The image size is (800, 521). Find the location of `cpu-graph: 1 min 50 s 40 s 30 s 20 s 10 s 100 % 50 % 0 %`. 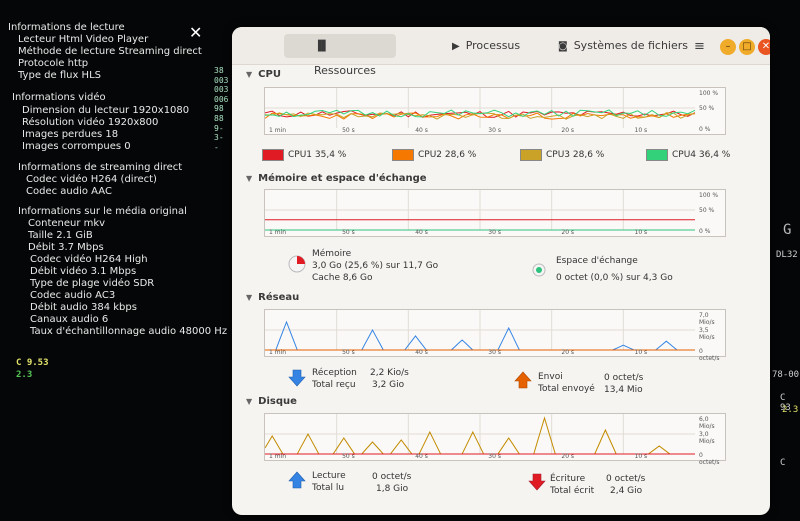

cpu-graph: 1 min 50 s 40 s 30 s 20 s 10 s 100 % 50 % 0 % is located at coordinates (495, 111).